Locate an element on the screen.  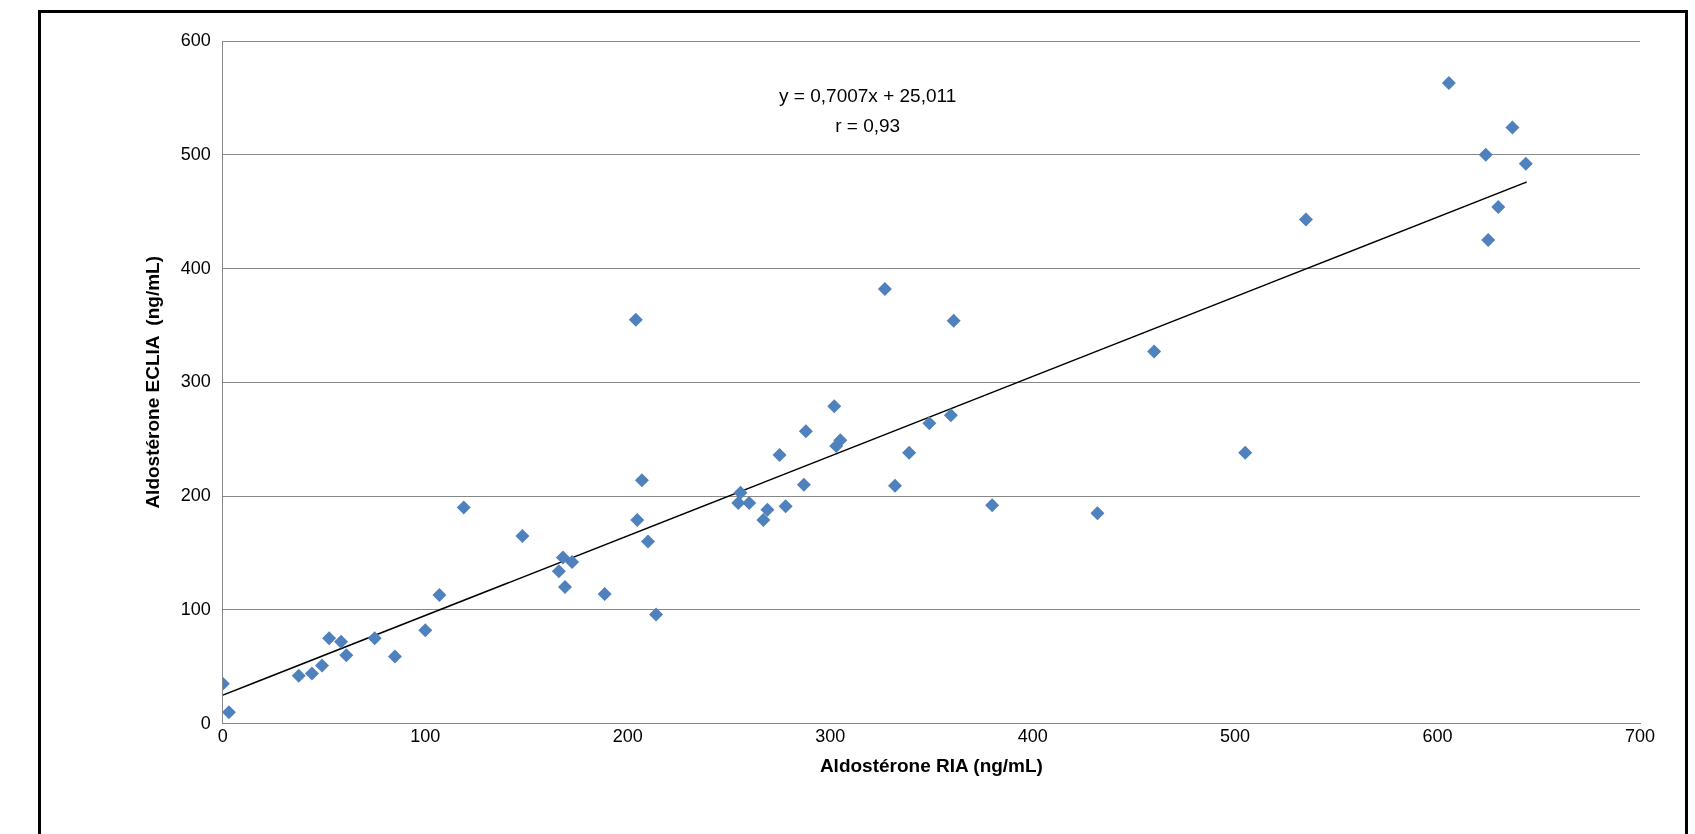
y-tick-label: 400 is located at coordinates (195, 267).